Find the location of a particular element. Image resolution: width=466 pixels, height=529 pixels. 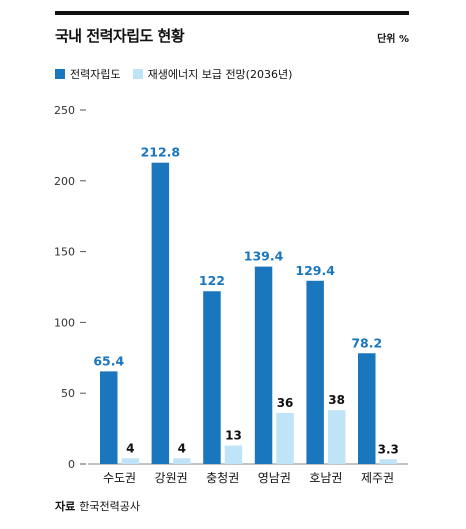

legend: 전력자립도 재생에너지 보급 전망(2036년) is located at coordinates (179, 74).